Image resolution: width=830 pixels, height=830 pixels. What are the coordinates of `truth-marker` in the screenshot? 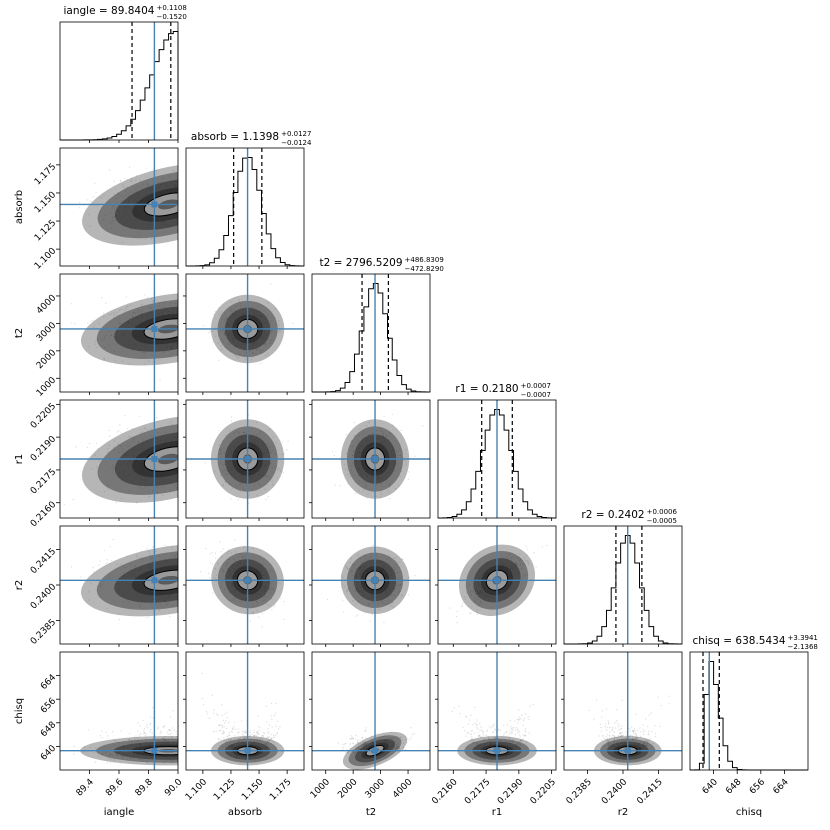 It's located at (154, 580).